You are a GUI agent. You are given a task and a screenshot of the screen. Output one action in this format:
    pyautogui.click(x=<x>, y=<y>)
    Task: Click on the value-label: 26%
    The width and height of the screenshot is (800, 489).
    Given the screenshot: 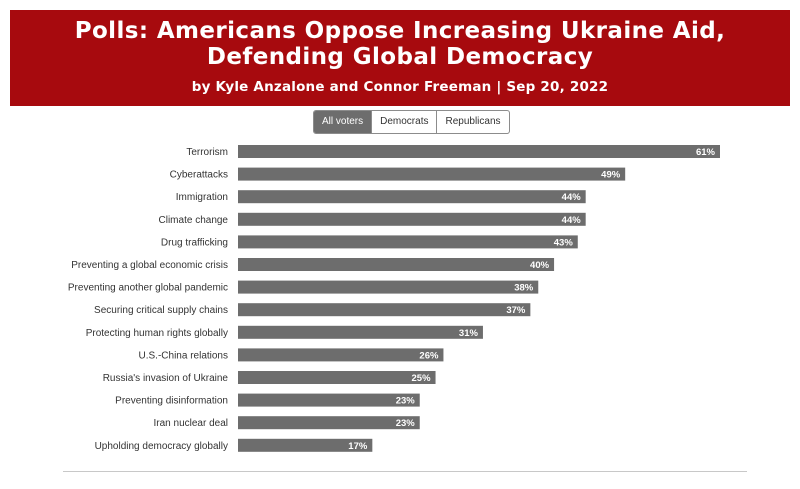 What is the action you would take?
    pyautogui.click(x=429, y=355)
    